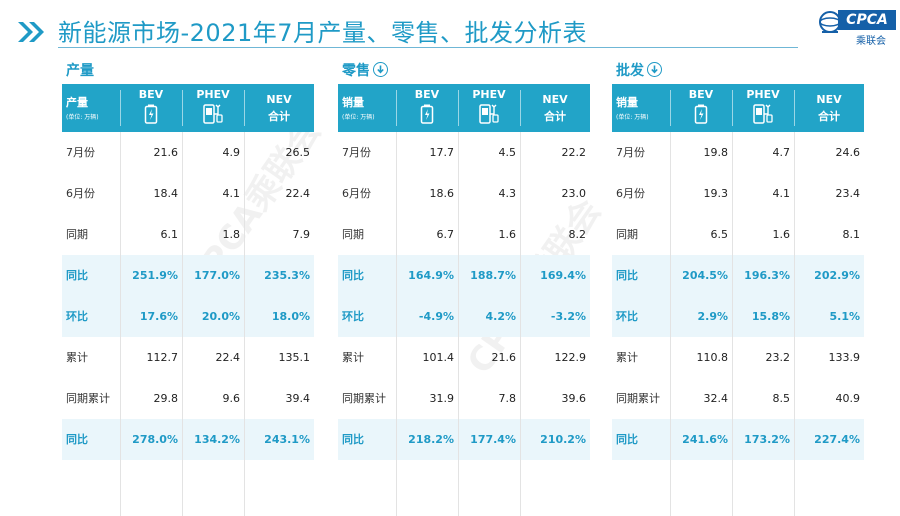 The height and width of the screenshot is (516, 900). What do you see at coordinates (767, 275) in the screenshot?
I see `phev-value: 196.3%` at bounding box center [767, 275].